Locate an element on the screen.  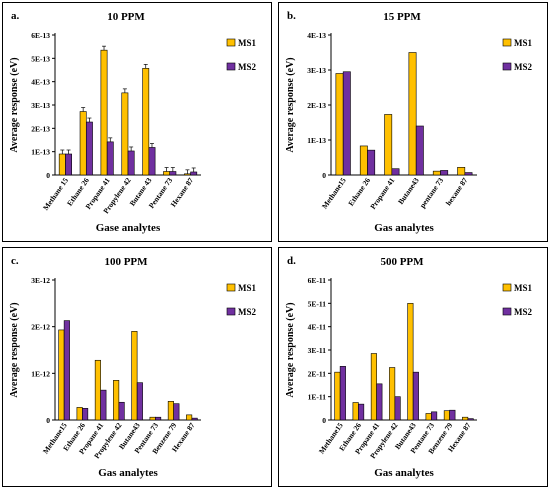
x-tick-label: Propane 41 is located at coordinates (382, 193).